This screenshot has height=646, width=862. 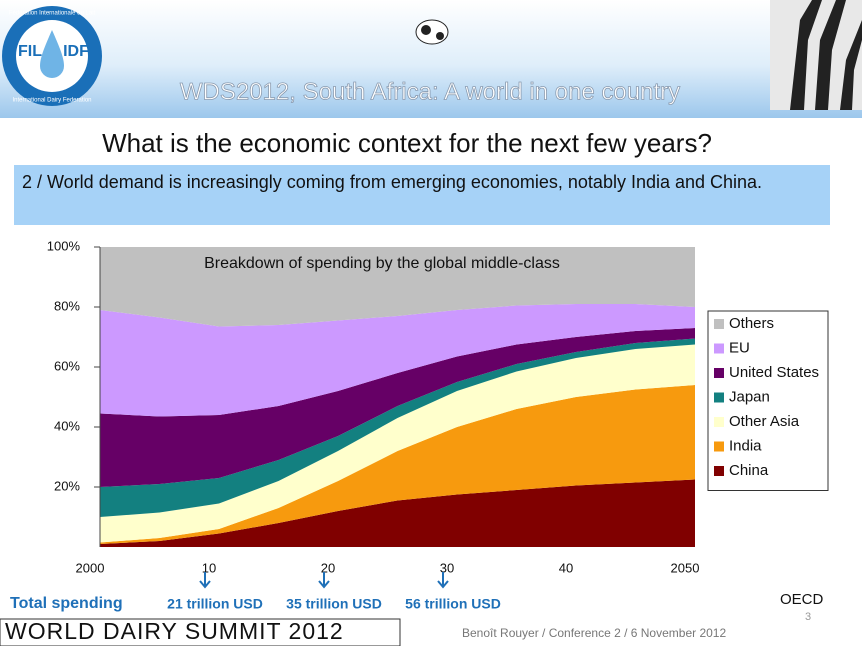 What do you see at coordinates (749, 470) in the screenshot?
I see `legend-label: China` at bounding box center [749, 470].